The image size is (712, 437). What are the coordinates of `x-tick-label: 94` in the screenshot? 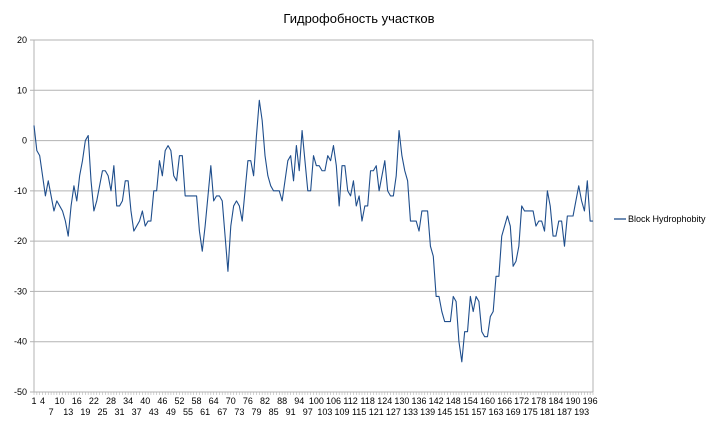 It's located at (299, 401).